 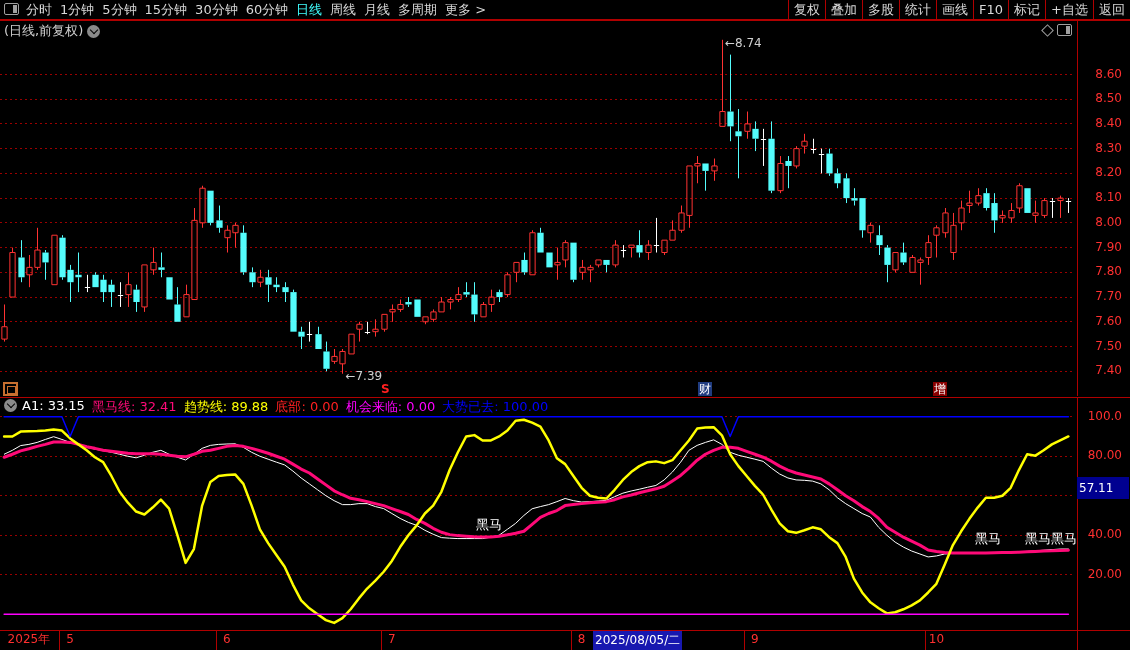 What do you see at coordinates (44, 31) in the screenshot?
I see `chart-title: (日线,前复权)` at bounding box center [44, 31].